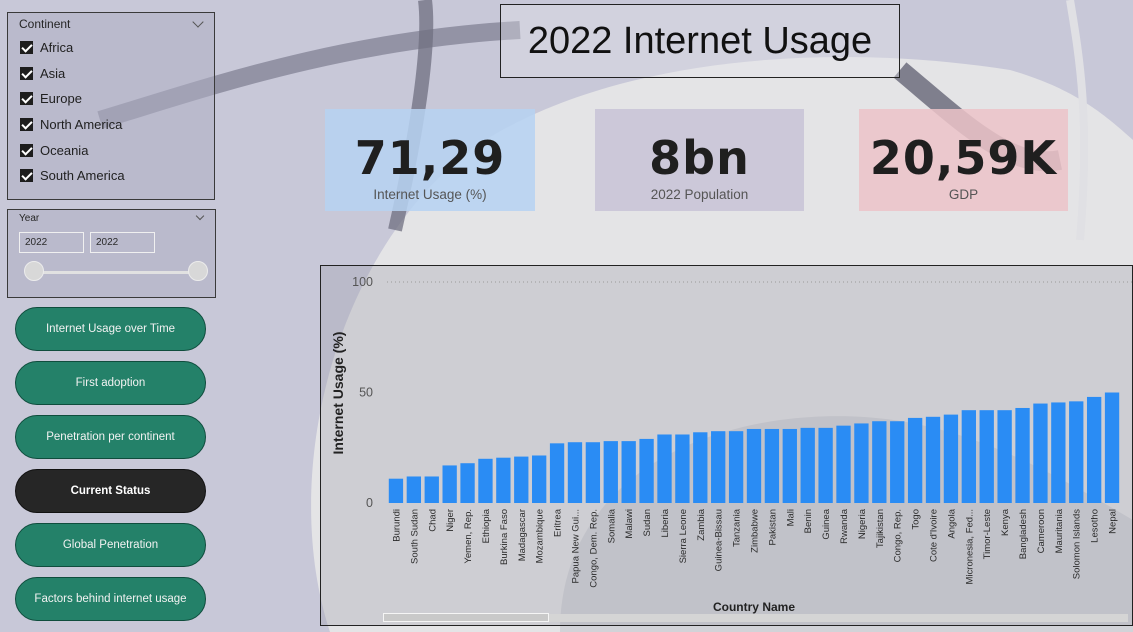  What do you see at coordinates (754, 607) in the screenshot?
I see `x-axis-title: Country Name` at bounding box center [754, 607].